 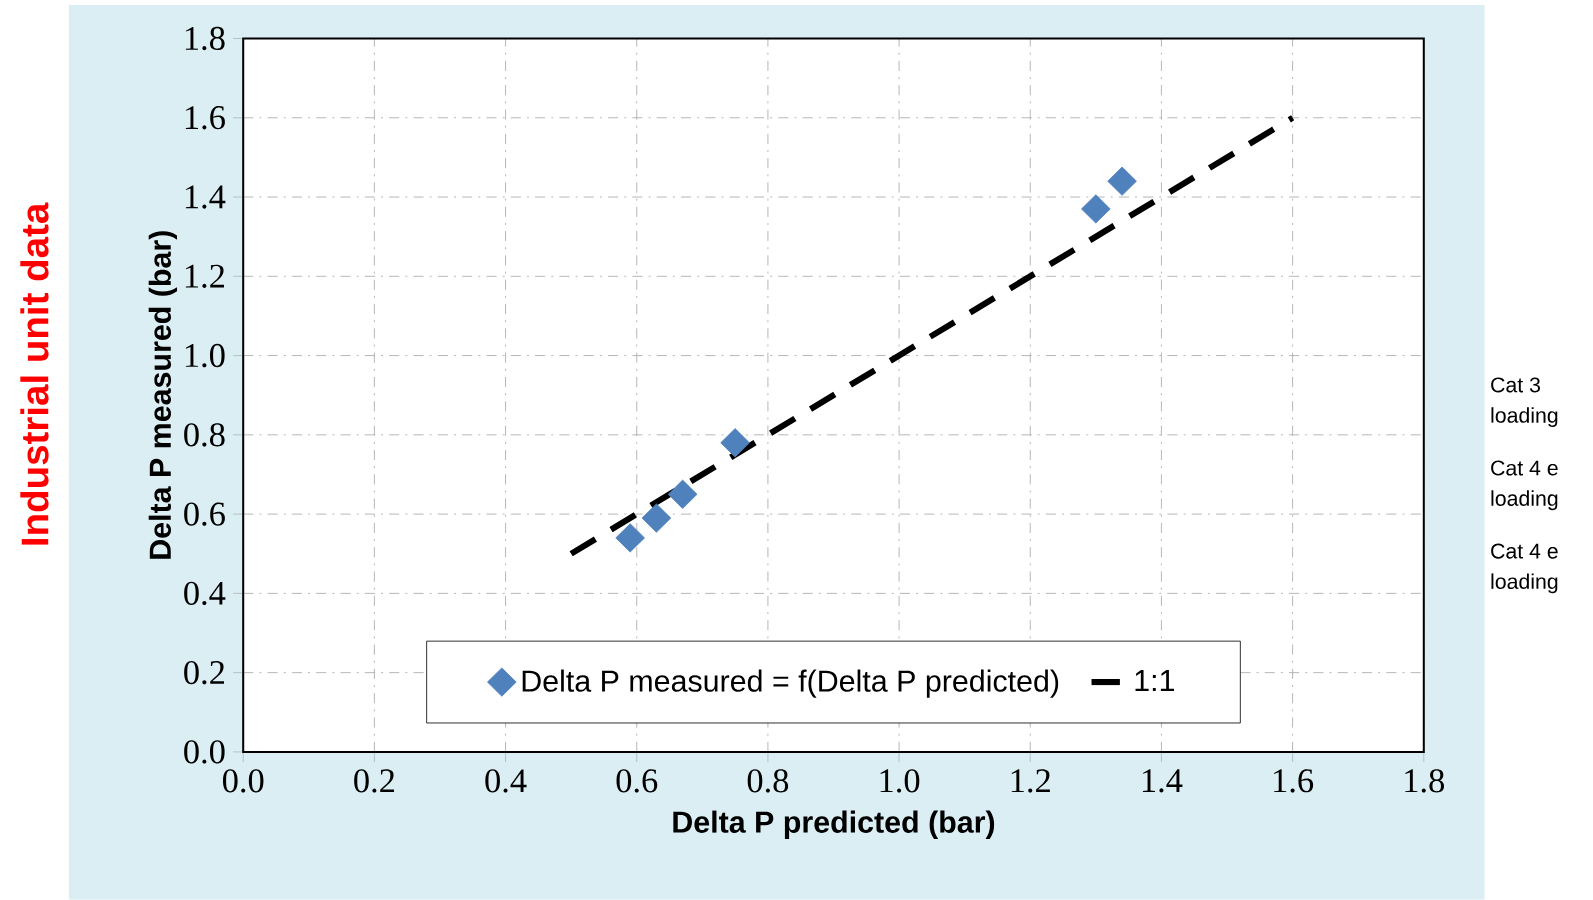 What do you see at coordinates (506, 781) in the screenshot?
I see `x-tick-label: 0.4` at bounding box center [506, 781].